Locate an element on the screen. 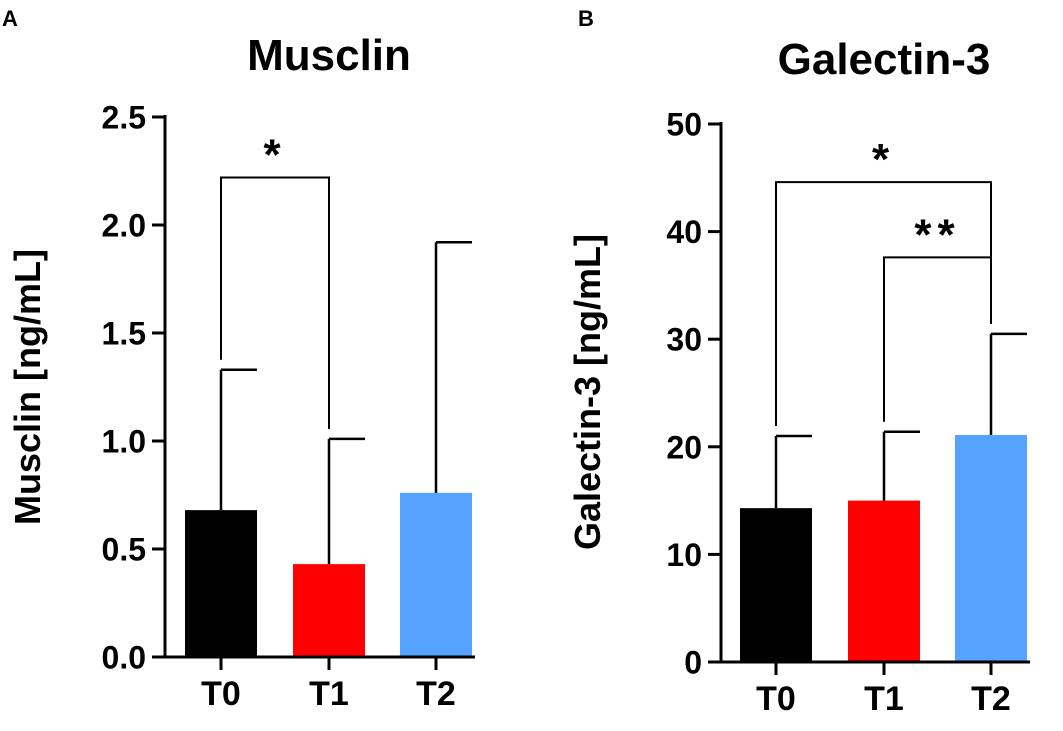 This screenshot has width=1063, height=731. y-tick-label: 1.5 is located at coordinates (124, 334).